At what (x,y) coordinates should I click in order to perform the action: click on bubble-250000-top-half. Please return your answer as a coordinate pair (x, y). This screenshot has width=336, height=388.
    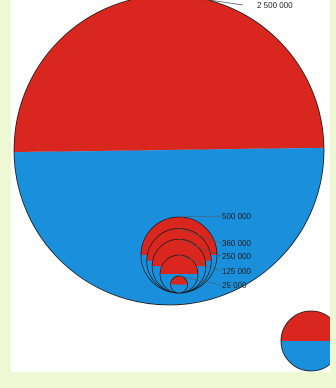
    Looking at the image, I should click on (179, 253).